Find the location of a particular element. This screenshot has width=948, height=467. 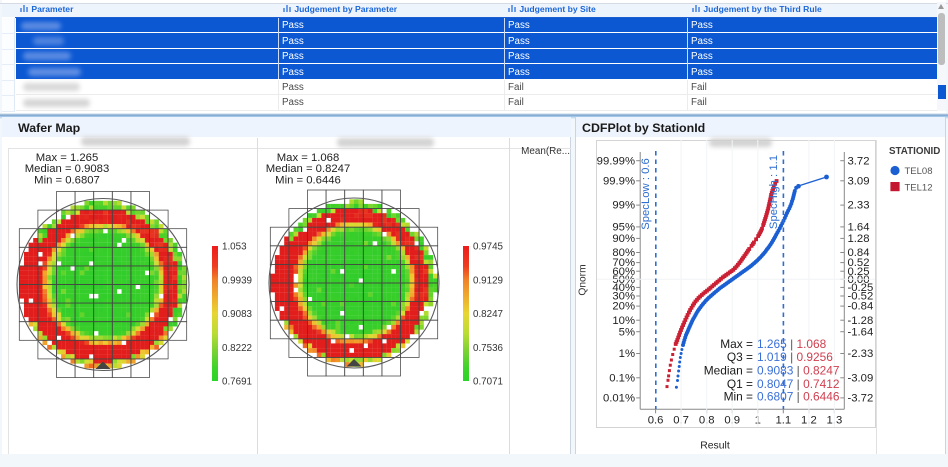

svg-text: 0.8047 | 0.7412 is located at coordinates (798, 384).